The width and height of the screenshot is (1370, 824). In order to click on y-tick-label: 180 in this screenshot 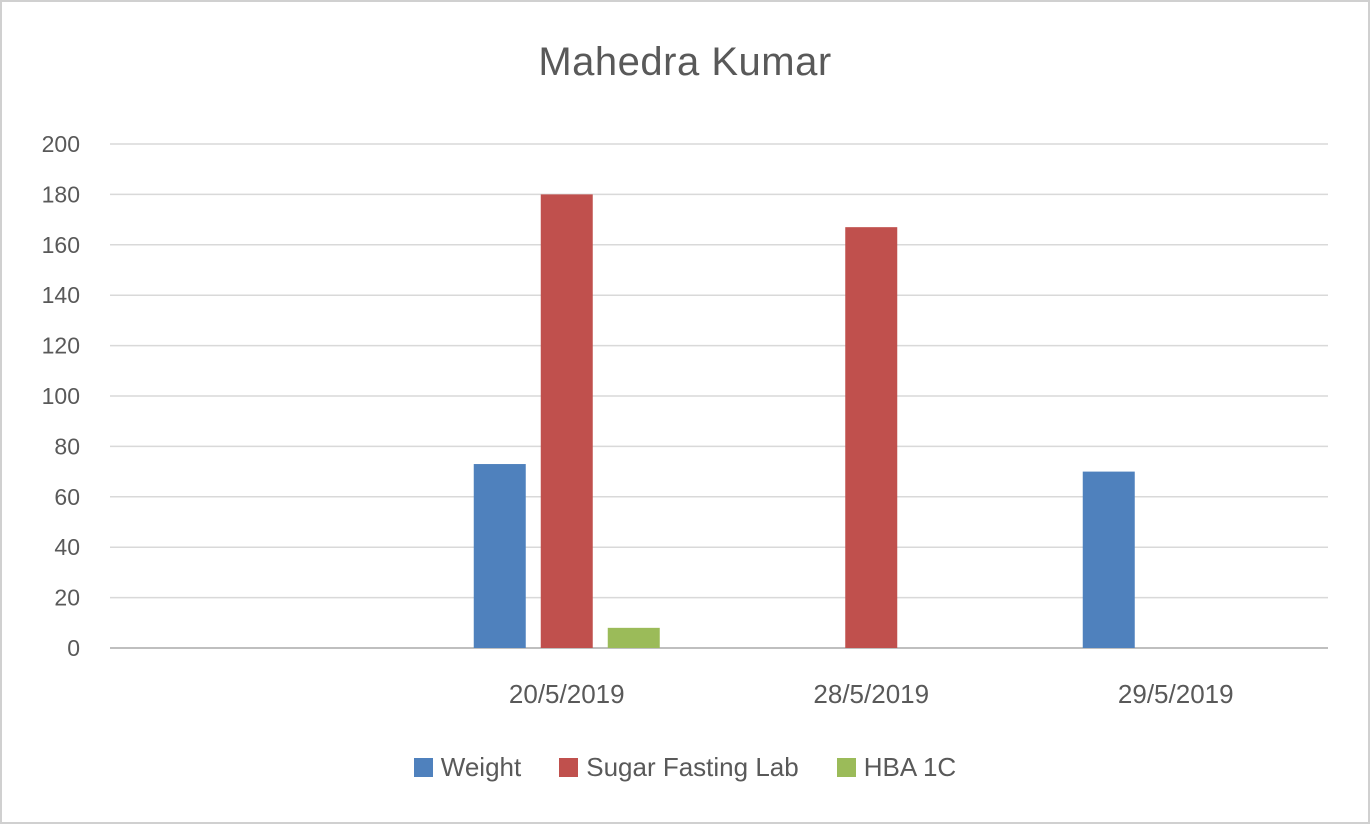, I will do `click(61, 194)`.